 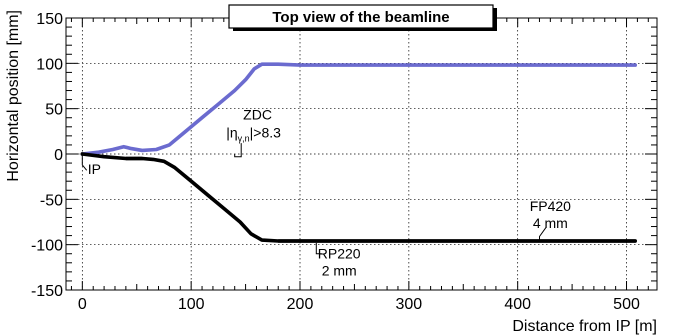 I want to click on x-tick-label: 300, so click(x=408, y=304).